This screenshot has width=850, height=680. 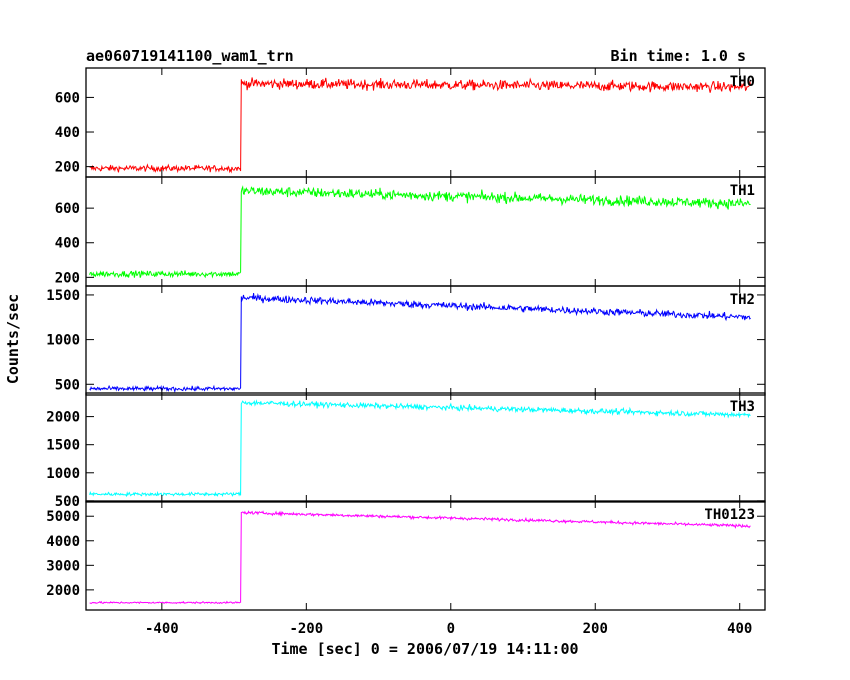 I want to click on panel-label-th1: TH1, so click(x=742, y=191).